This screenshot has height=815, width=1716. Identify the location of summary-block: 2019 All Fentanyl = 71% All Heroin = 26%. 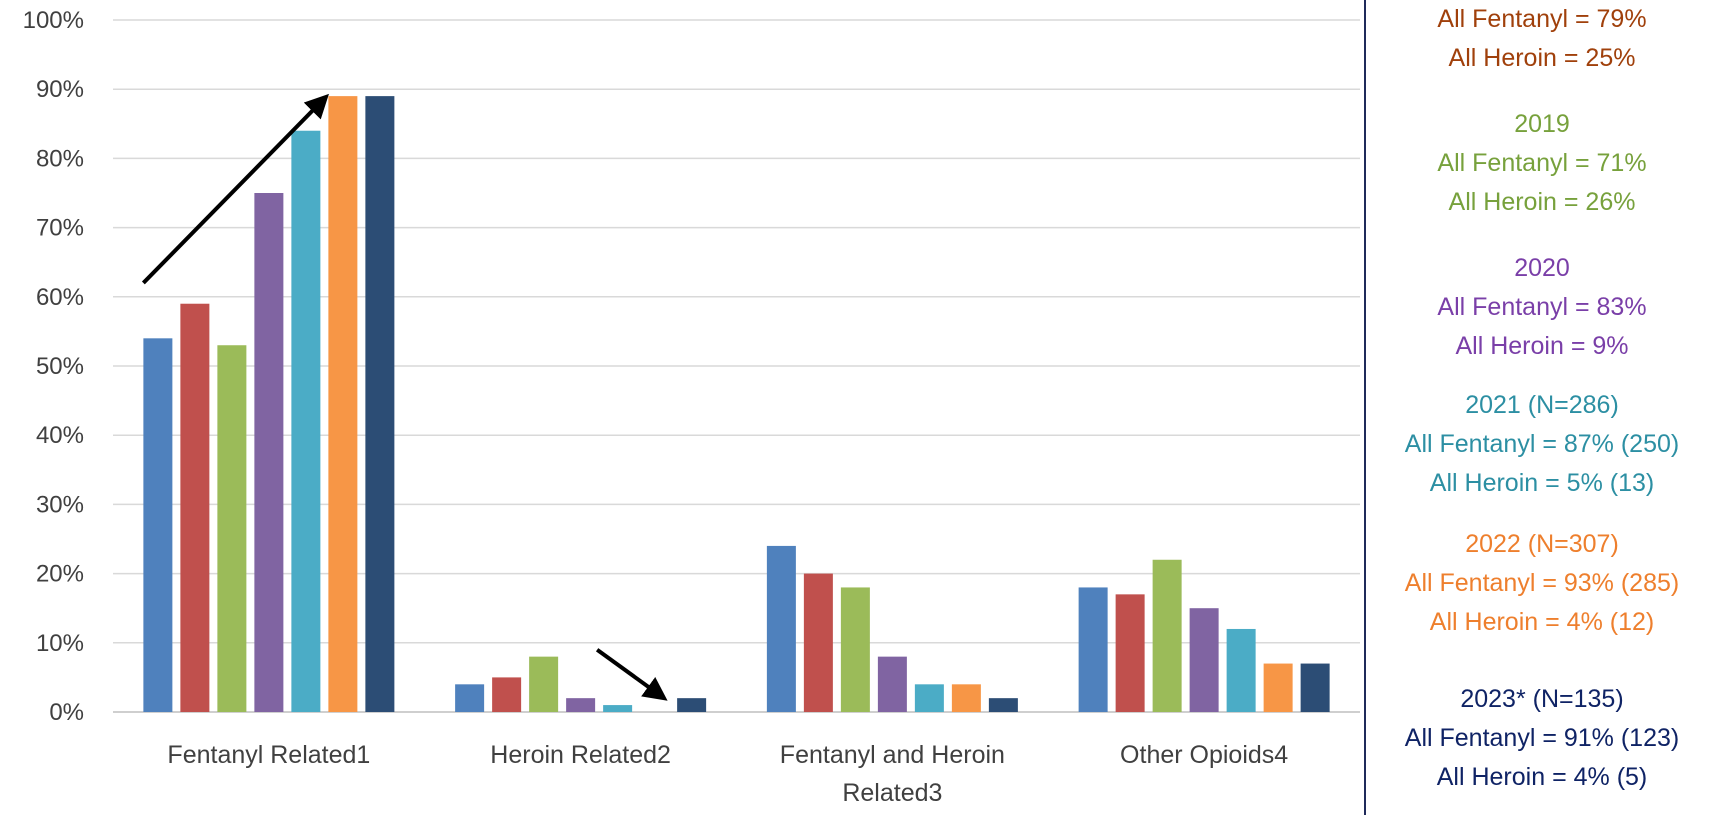
(1542, 163).